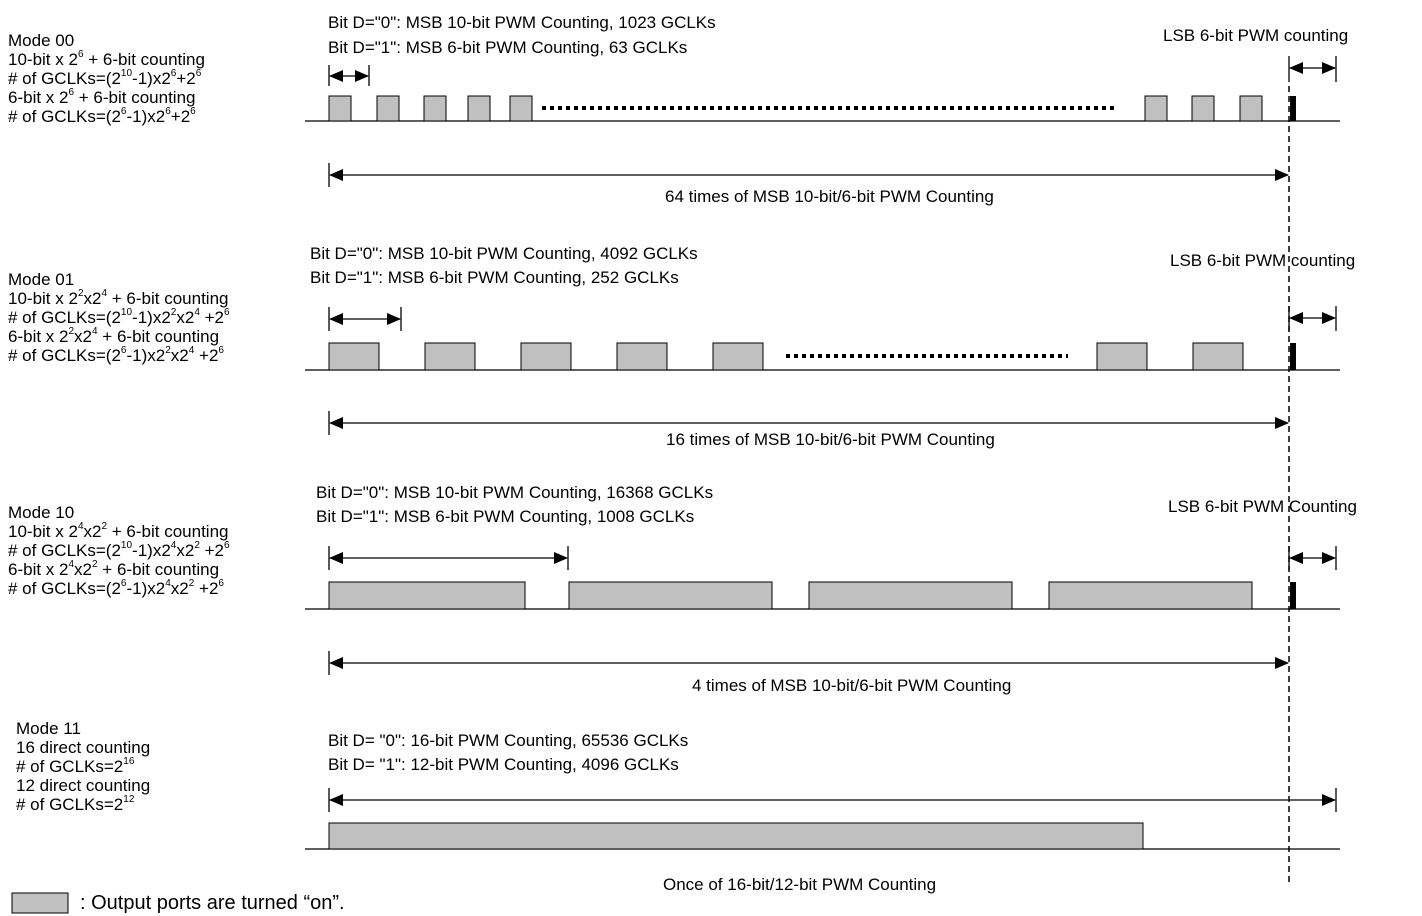  I want to click on mode-formula: 10-bit x 26 + 6-bit counting, so click(106, 59).